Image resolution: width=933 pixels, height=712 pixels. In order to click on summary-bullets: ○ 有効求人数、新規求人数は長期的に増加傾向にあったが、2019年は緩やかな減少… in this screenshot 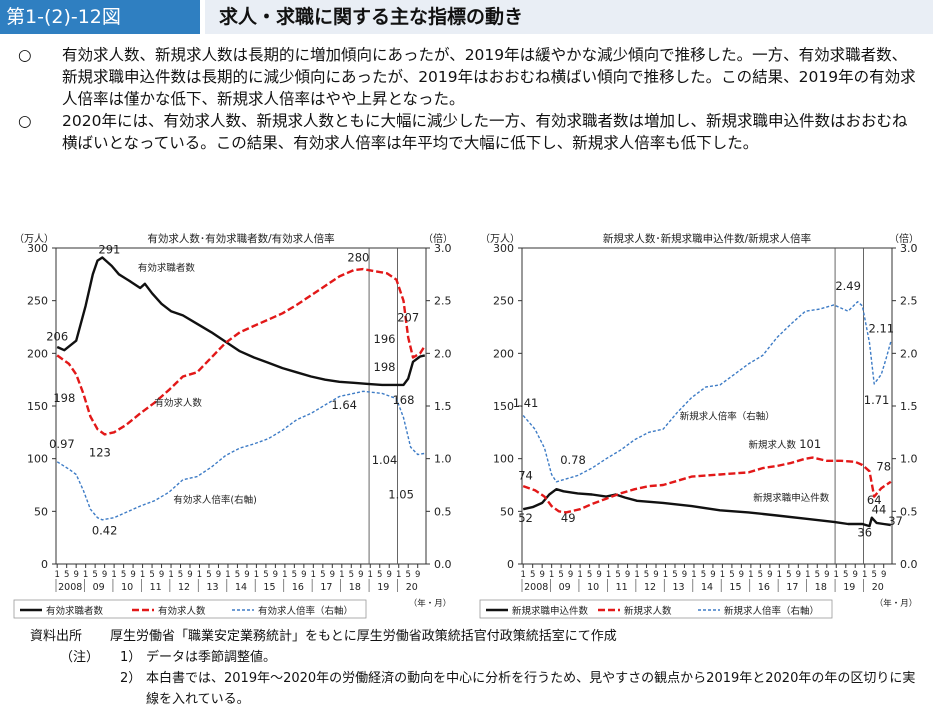, I will do `click(468, 99)`.